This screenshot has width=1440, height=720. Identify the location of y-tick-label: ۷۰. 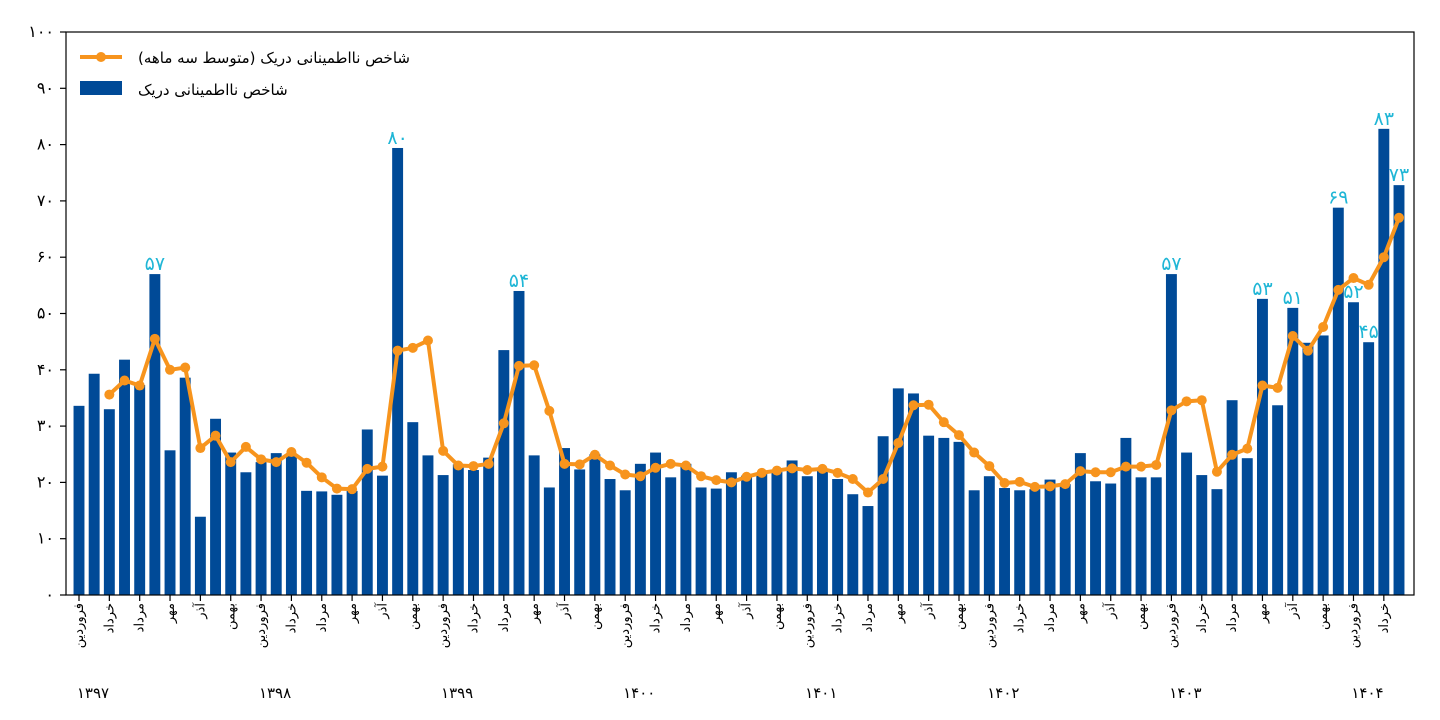
(45, 200).